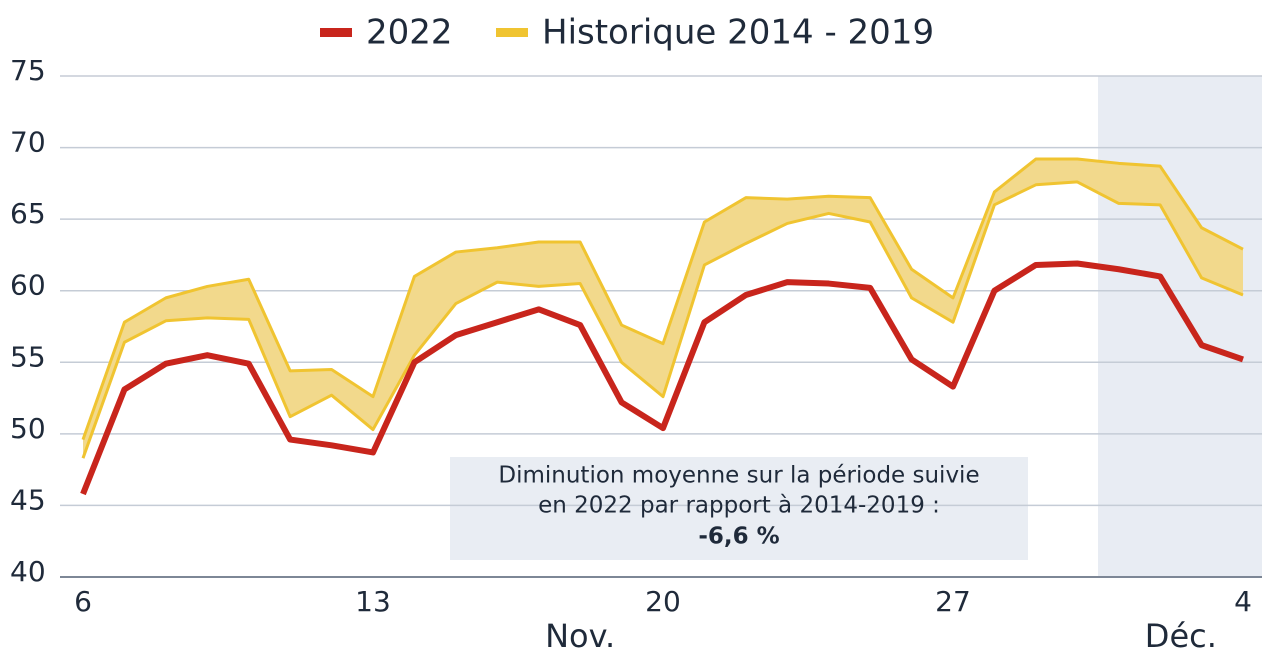 This screenshot has width=1262, height=657. Describe the element at coordinates (28, 356) in the screenshot. I see `y-tick-label: 55` at that location.